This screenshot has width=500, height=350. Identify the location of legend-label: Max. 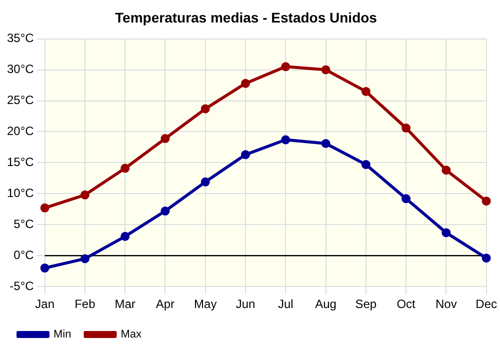
(131, 334).